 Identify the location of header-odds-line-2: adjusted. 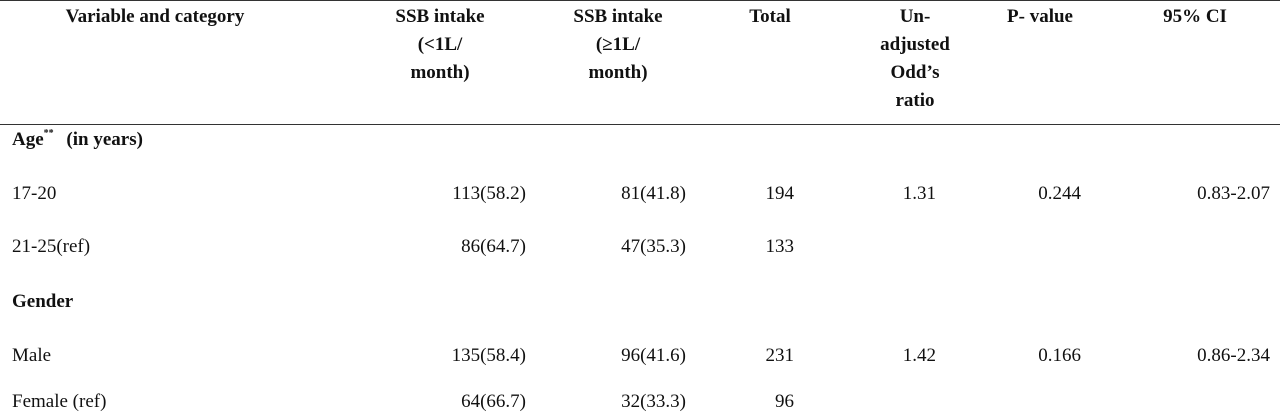
(915, 44).